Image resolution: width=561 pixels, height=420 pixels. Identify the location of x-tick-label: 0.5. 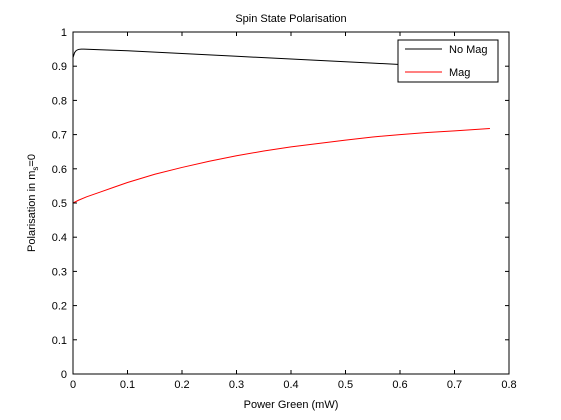
(345, 385).